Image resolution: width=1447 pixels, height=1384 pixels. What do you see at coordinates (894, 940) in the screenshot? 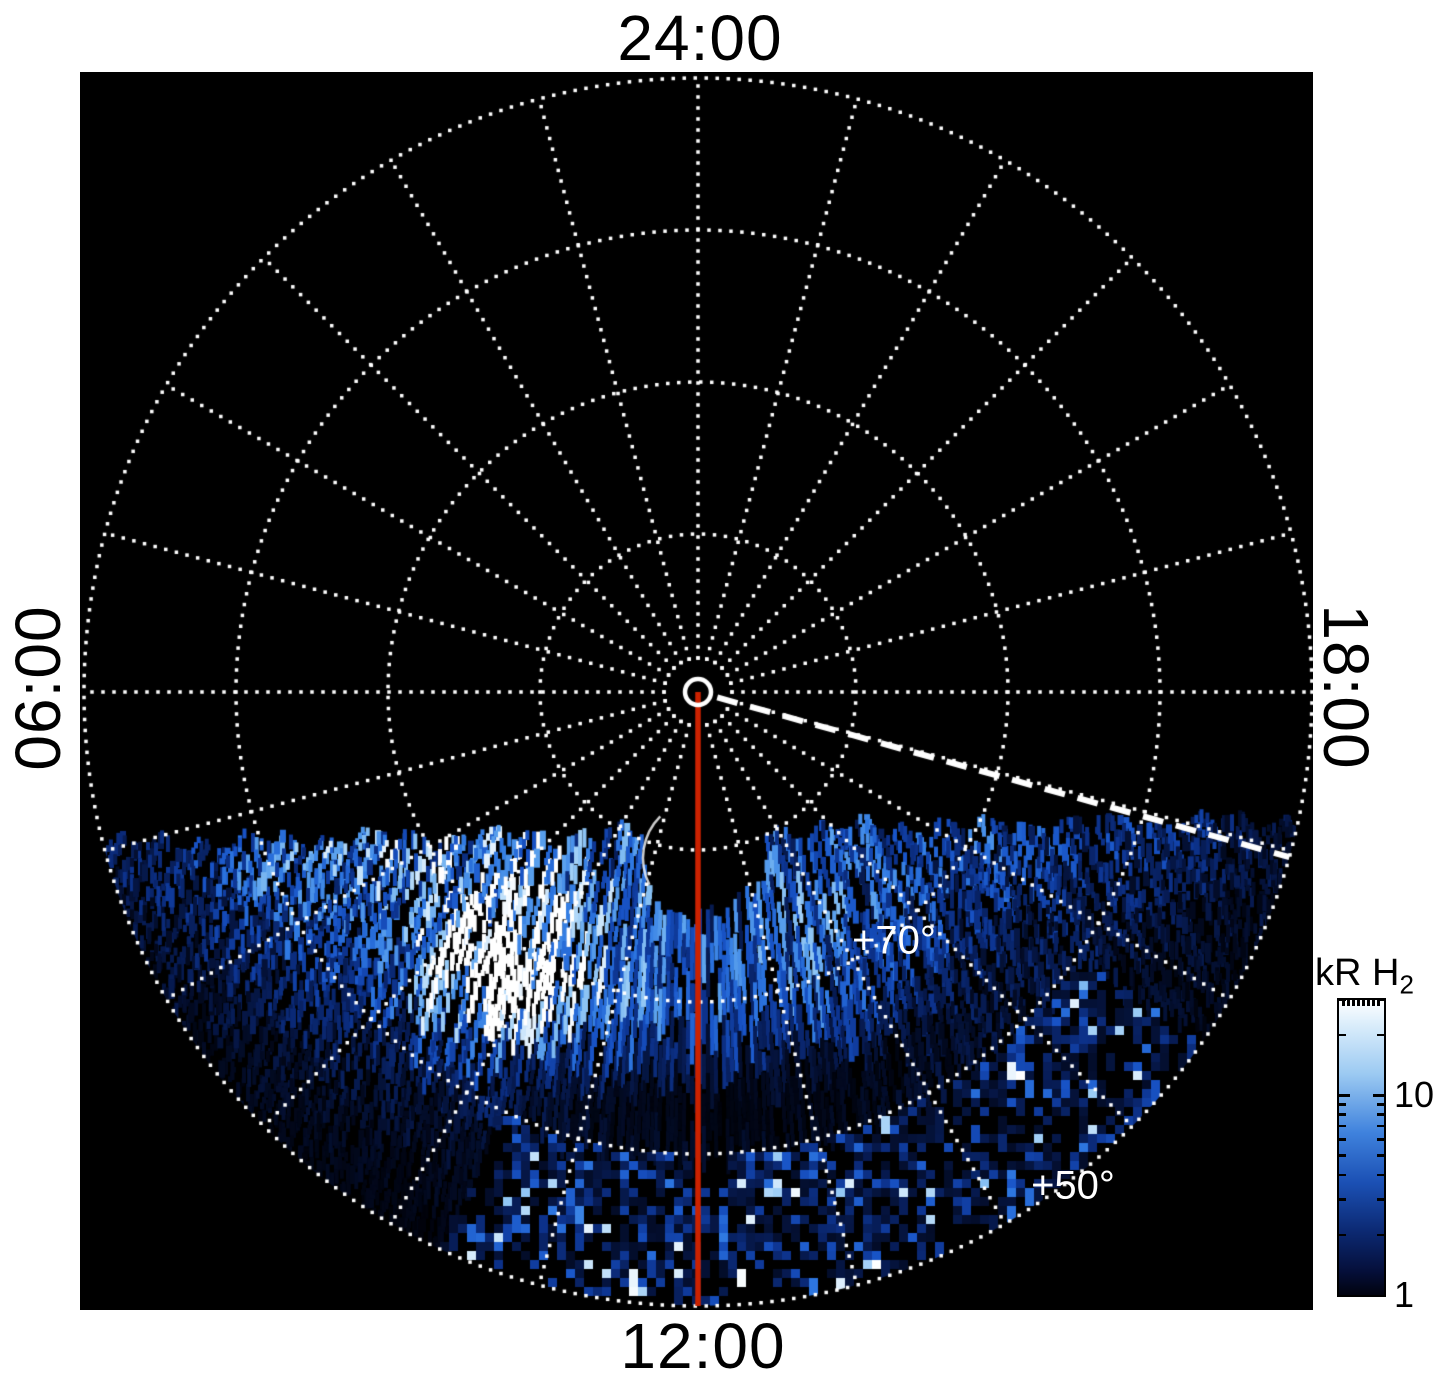
I see `latitude-label-70: +70°` at bounding box center [894, 940].